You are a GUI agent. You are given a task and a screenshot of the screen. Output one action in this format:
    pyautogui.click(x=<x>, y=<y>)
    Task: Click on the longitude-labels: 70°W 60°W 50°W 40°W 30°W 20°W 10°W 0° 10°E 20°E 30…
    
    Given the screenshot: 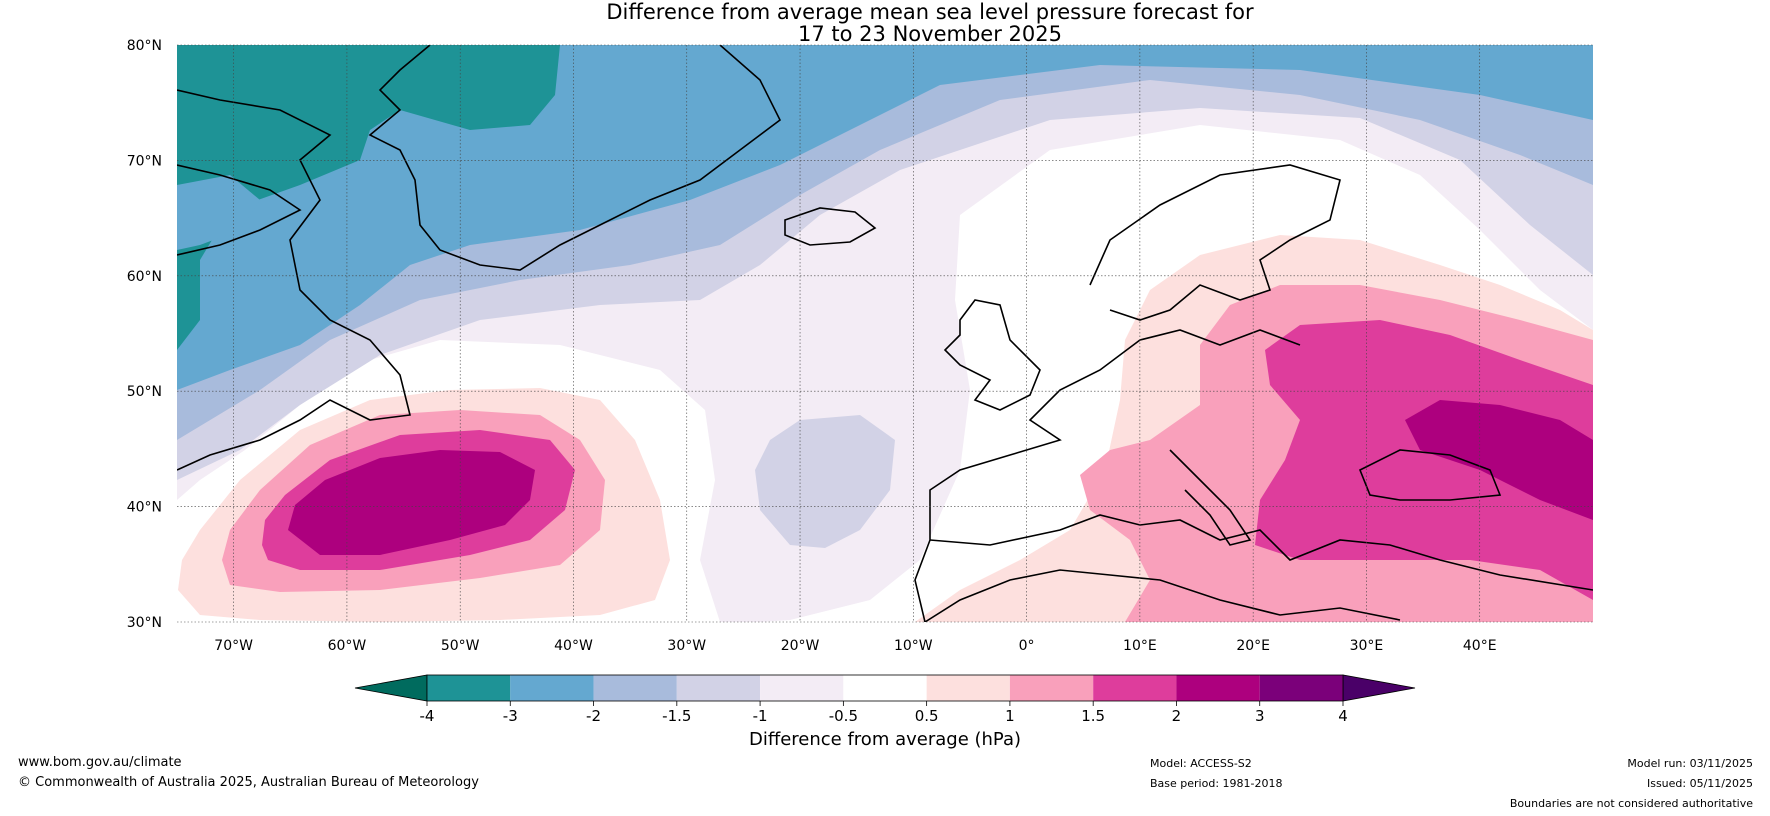 What is the action you would take?
    pyautogui.click(x=855, y=646)
    